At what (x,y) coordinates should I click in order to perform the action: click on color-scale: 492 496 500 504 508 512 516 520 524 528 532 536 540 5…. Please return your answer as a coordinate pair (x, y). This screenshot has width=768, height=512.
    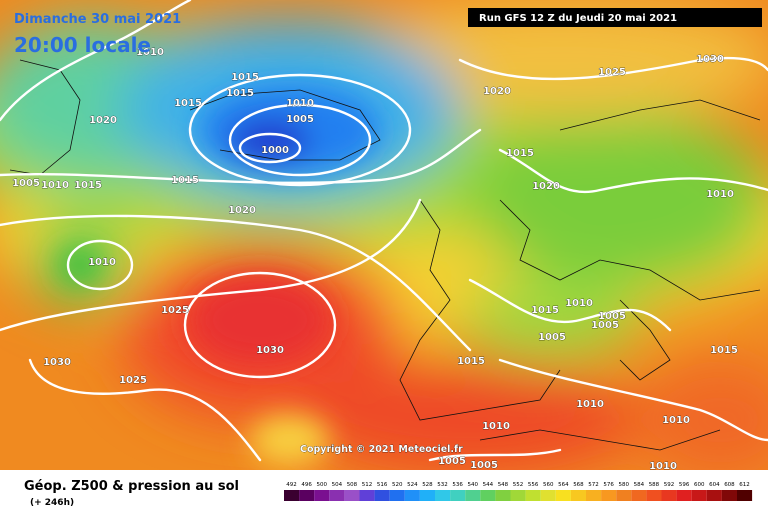
    Looking at the image, I should click on (518, 491).